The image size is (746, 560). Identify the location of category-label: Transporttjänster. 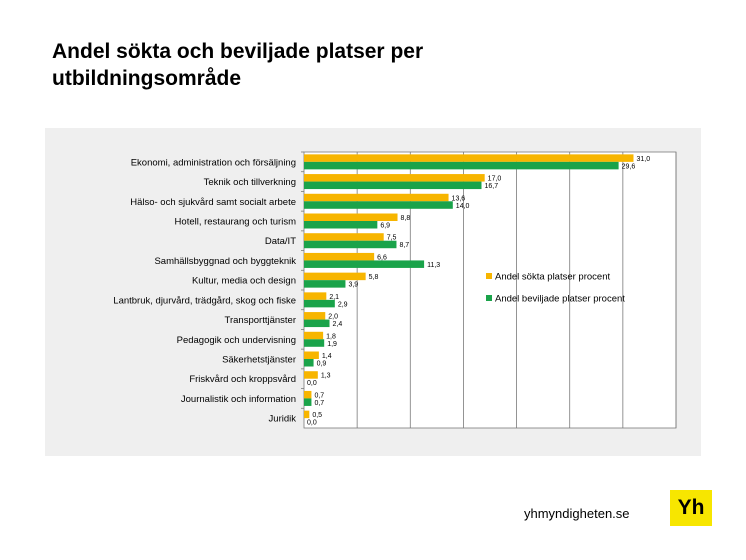
(260, 320).